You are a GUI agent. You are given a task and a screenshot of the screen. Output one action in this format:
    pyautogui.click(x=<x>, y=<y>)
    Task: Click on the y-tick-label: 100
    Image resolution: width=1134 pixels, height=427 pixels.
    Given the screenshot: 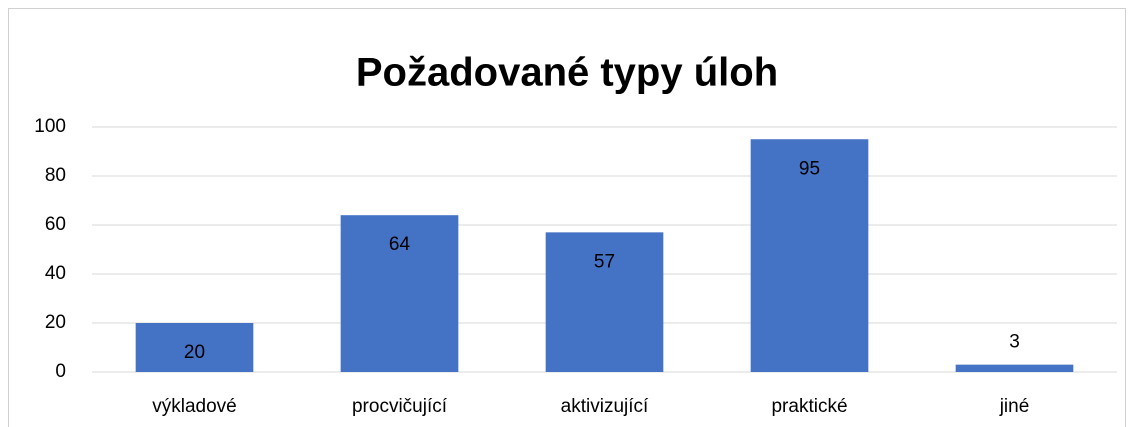 What is the action you would take?
    pyautogui.click(x=50, y=126)
    